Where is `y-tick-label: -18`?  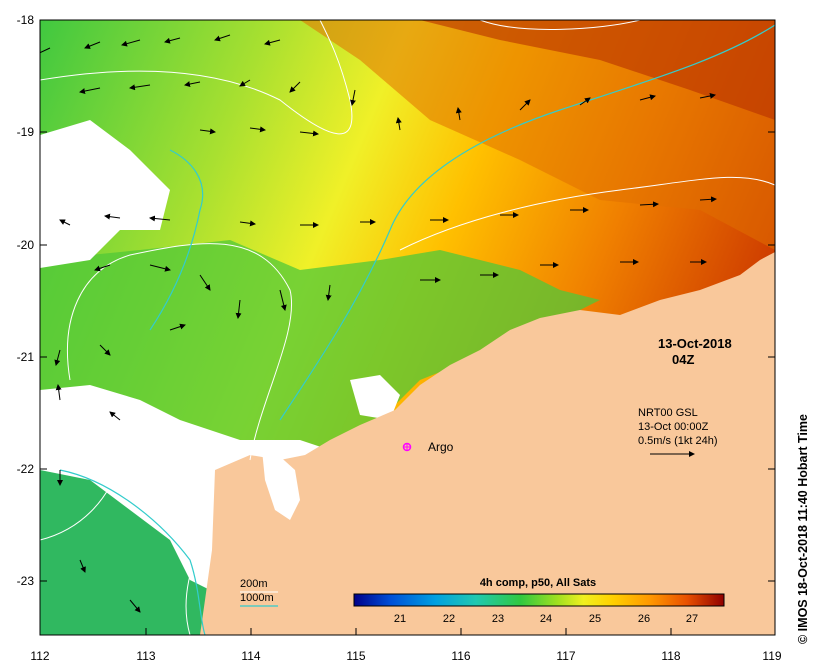 y-tick-label: -18 is located at coordinates (26, 20).